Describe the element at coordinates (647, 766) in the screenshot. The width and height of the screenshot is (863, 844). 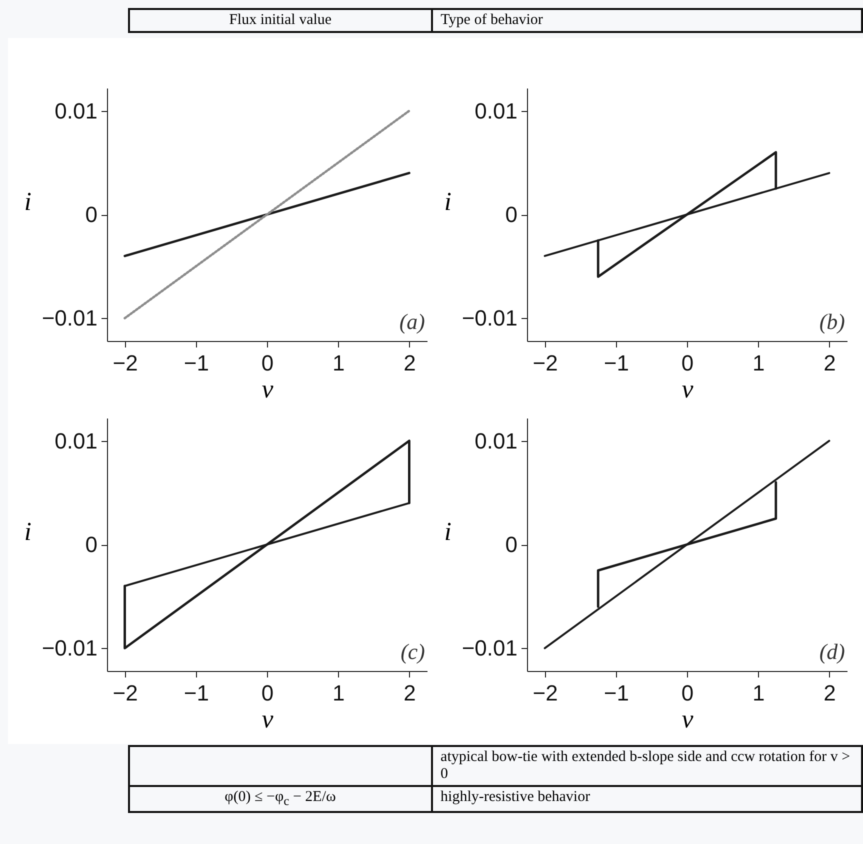
I see `text: atypical bow-tie with extended b-slope side and ccw rotation for v > 0` at that location.